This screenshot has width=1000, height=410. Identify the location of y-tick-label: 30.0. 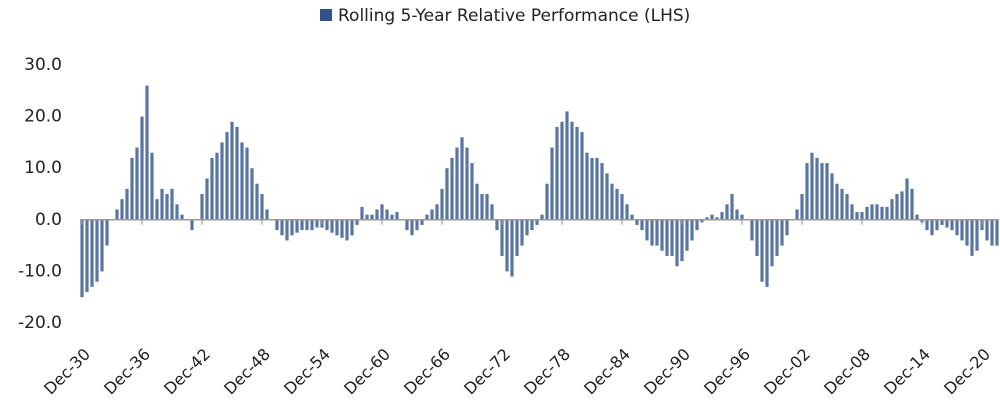
(43, 65).